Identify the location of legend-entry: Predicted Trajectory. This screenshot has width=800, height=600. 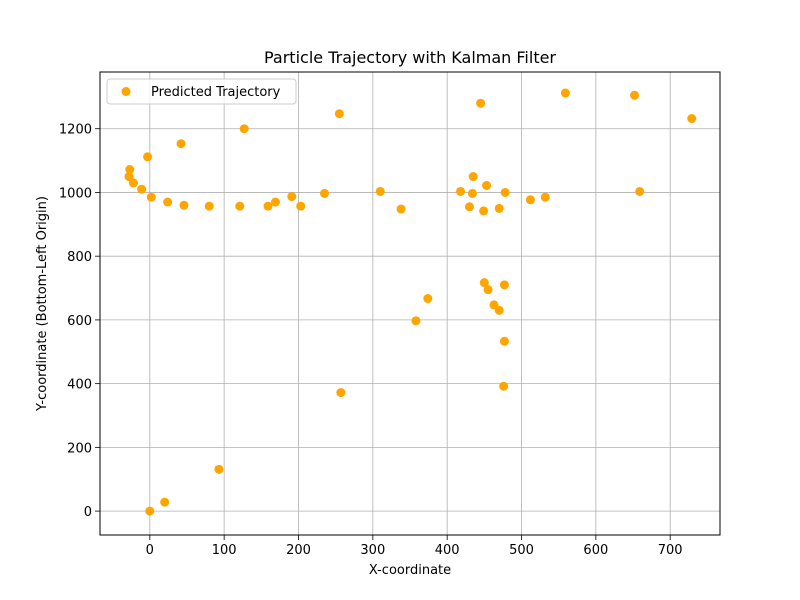
(216, 92).